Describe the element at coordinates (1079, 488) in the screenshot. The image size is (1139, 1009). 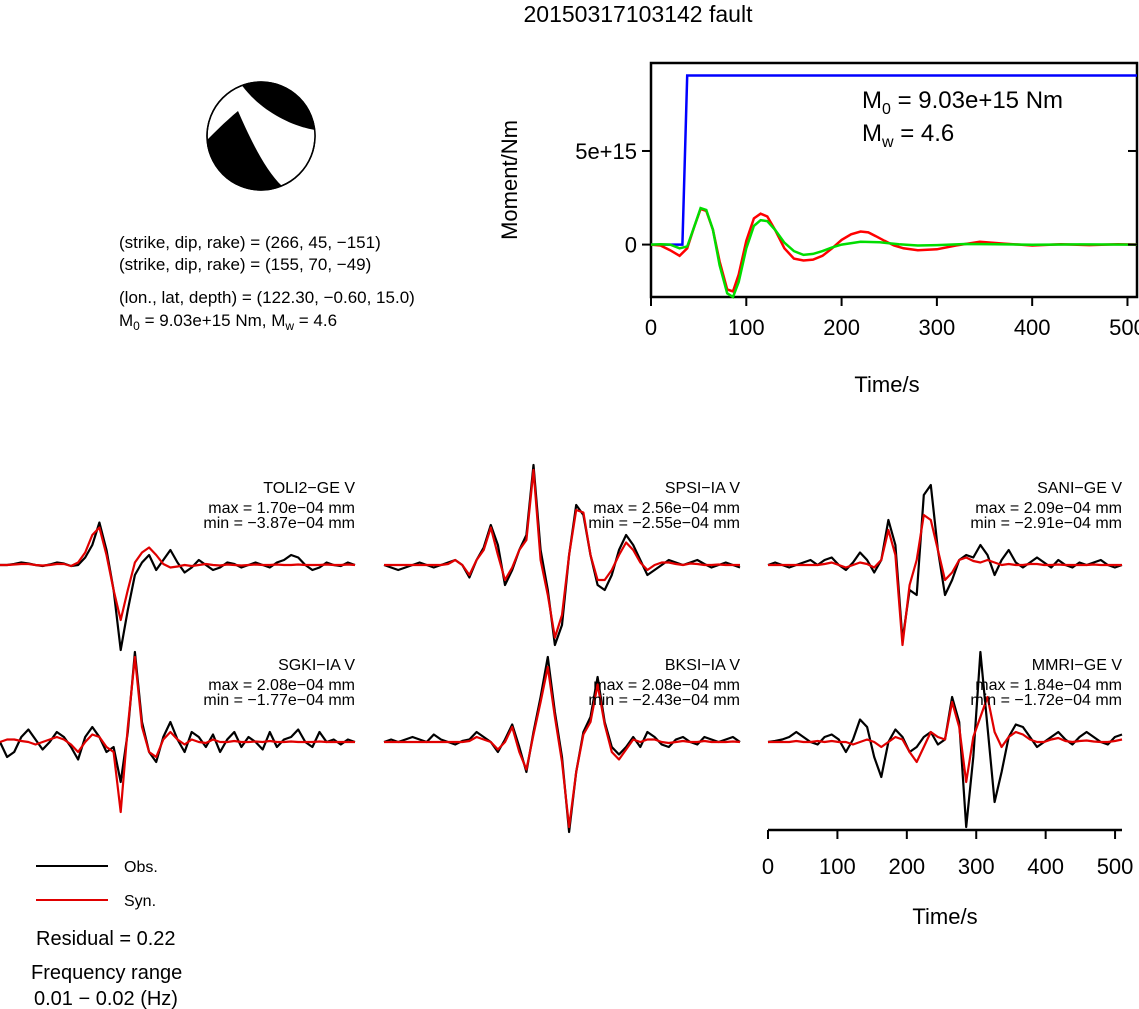
I see `station-name: SANI−GE V` at that location.